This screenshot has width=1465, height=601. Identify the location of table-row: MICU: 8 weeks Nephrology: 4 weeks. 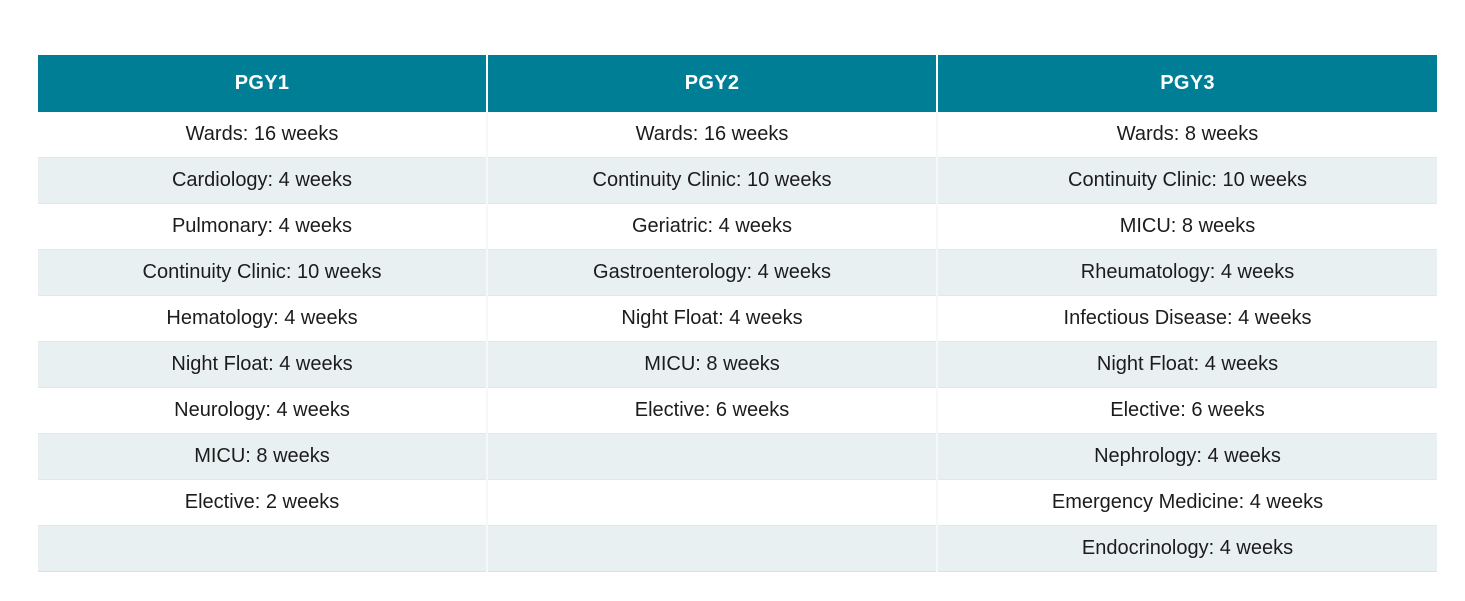
(737, 456).